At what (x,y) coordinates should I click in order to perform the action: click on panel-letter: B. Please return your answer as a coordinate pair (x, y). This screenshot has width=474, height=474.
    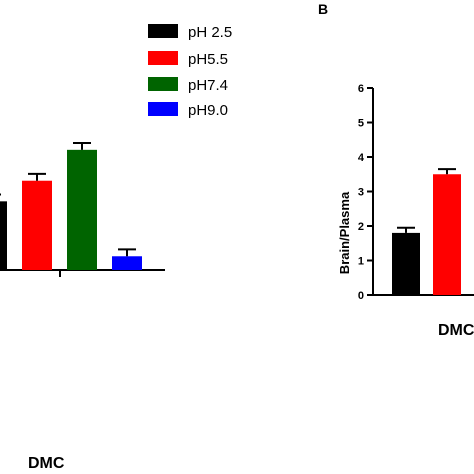
    Looking at the image, I should click on (323, 9).